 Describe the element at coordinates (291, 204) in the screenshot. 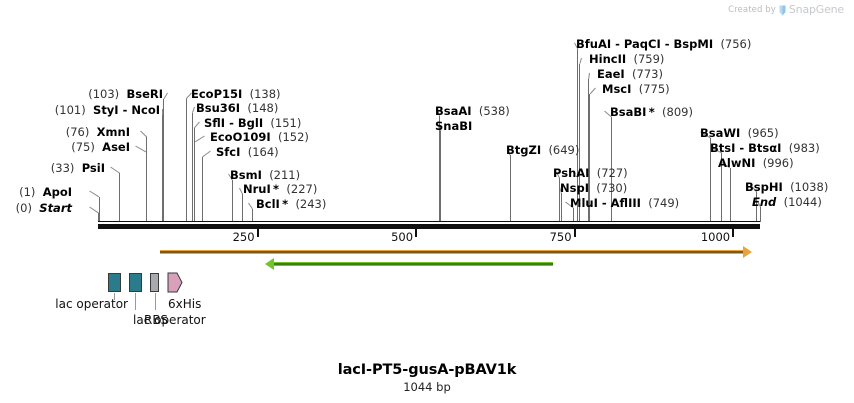

I see `enzyme-site-label: BclI * (243)` at that location.